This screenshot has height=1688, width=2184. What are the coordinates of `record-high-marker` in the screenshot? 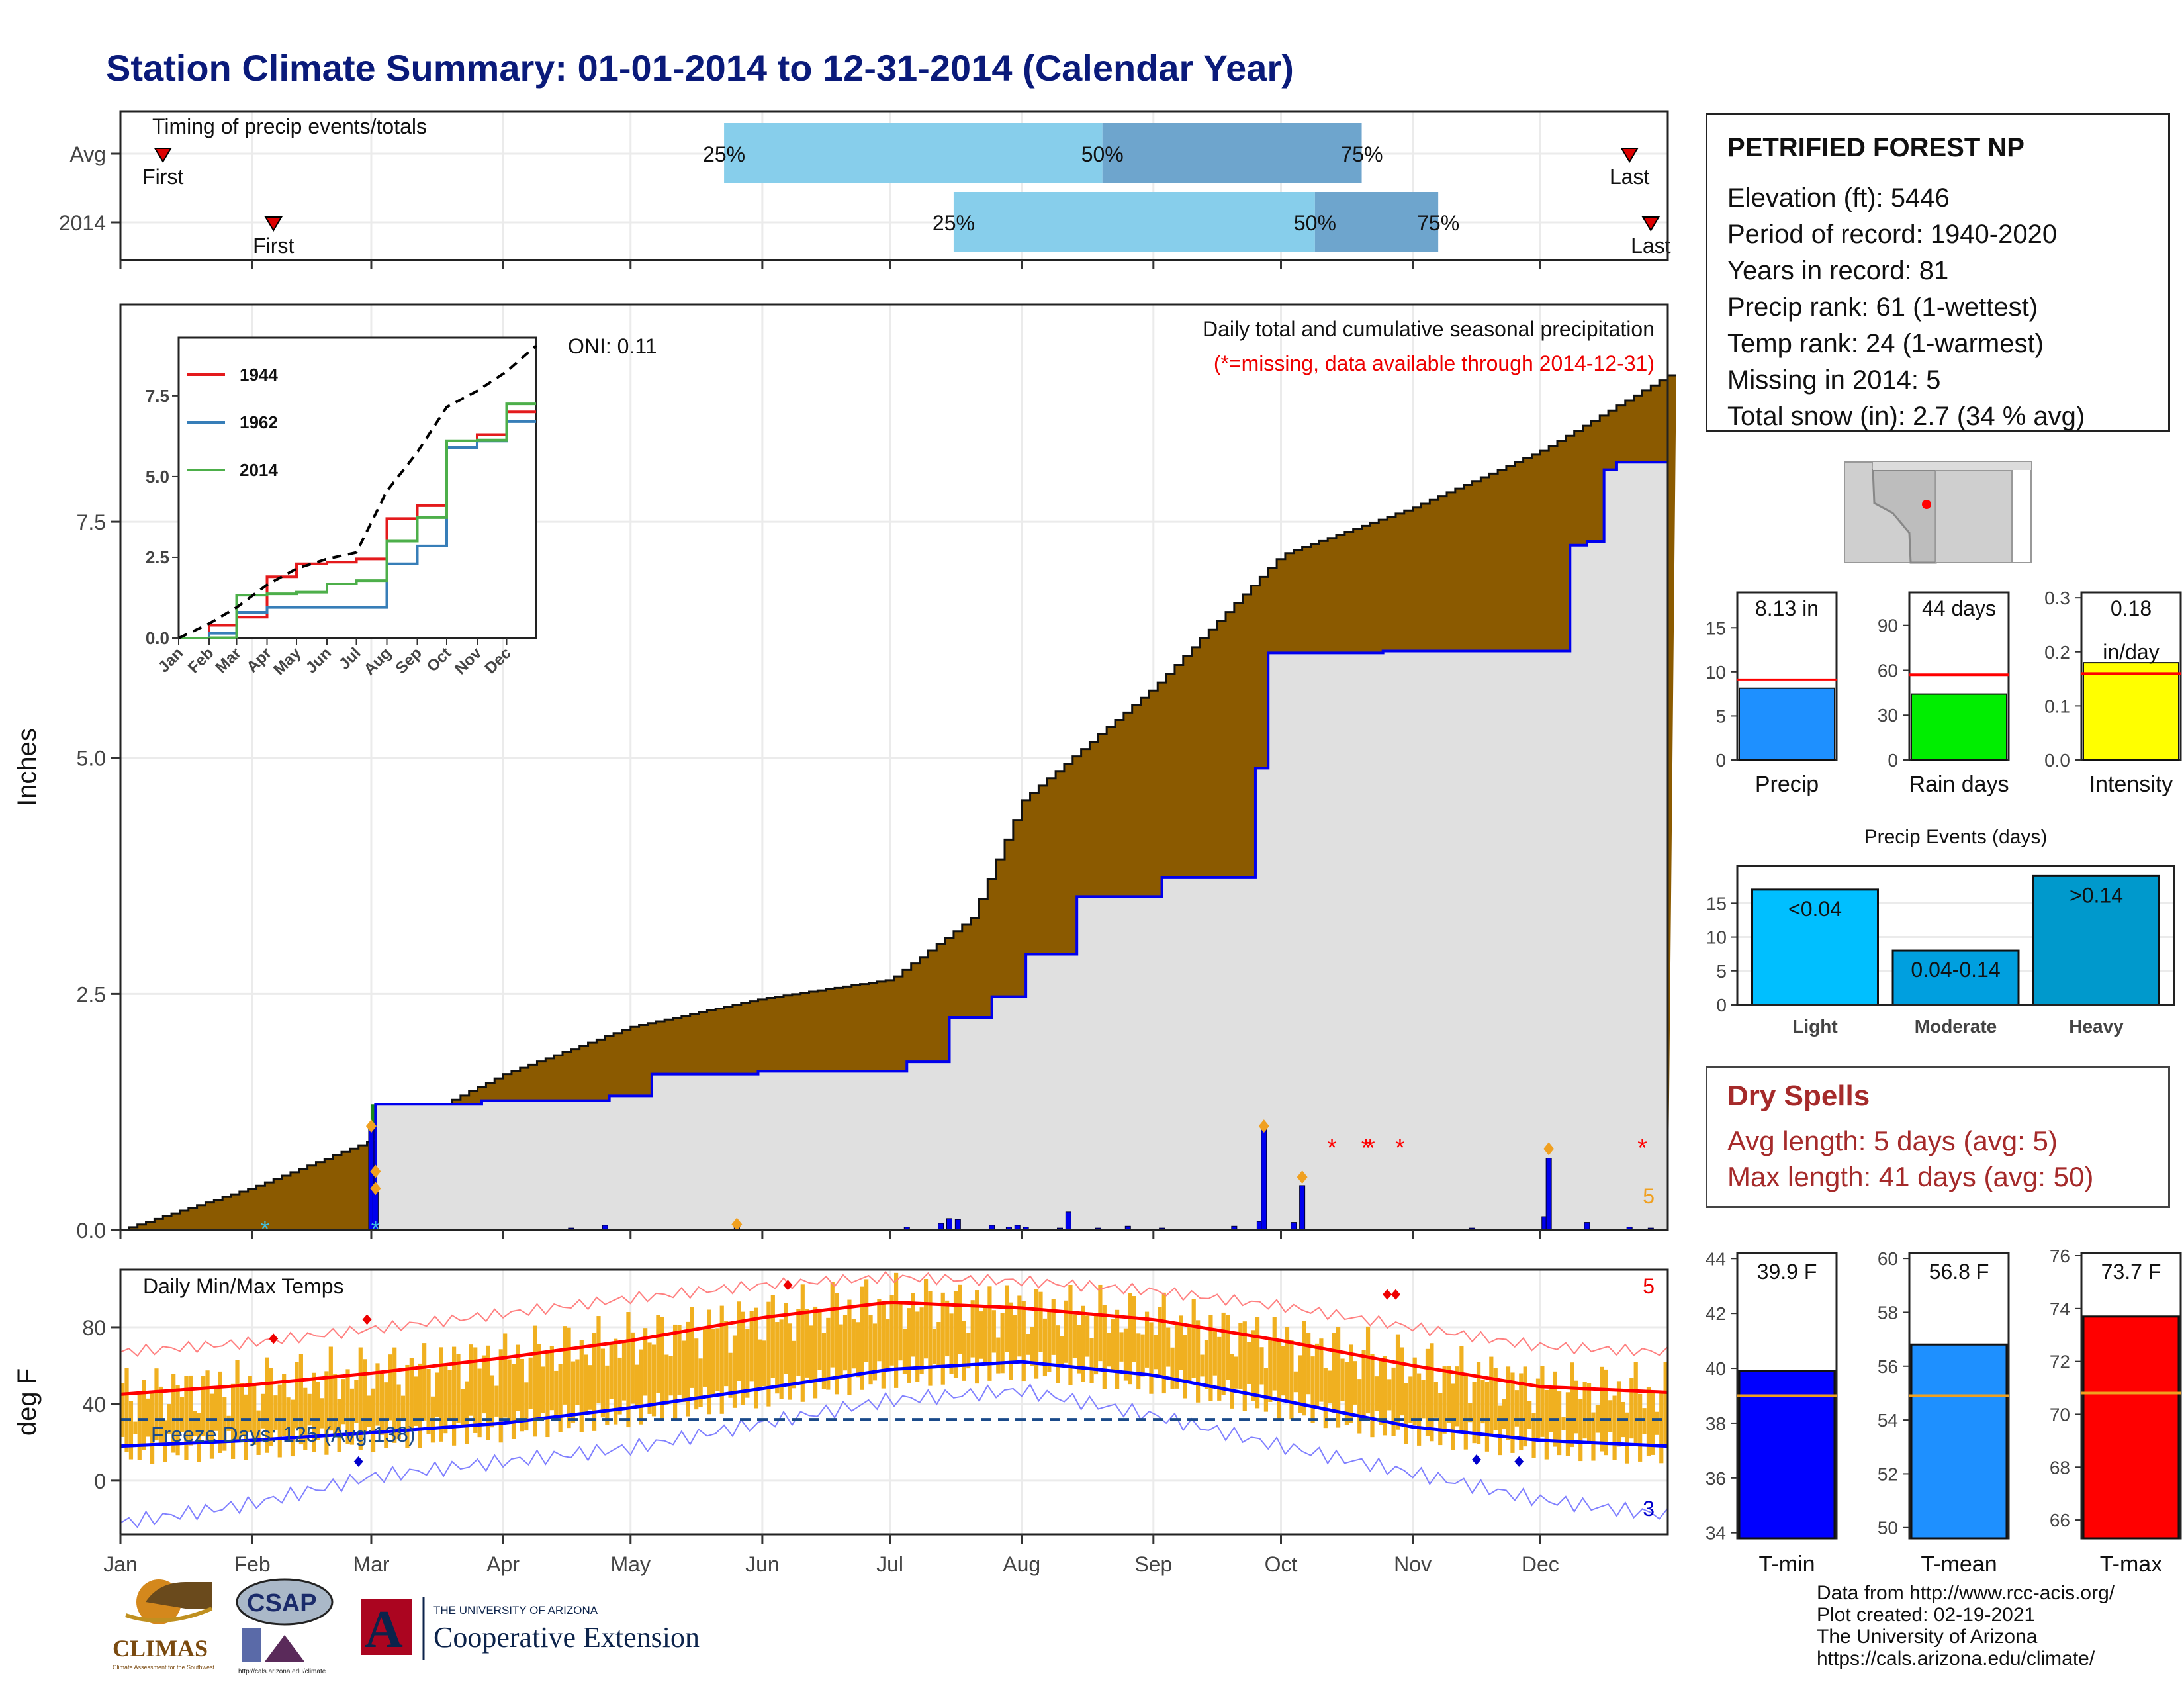 It's located at (788, 1285).